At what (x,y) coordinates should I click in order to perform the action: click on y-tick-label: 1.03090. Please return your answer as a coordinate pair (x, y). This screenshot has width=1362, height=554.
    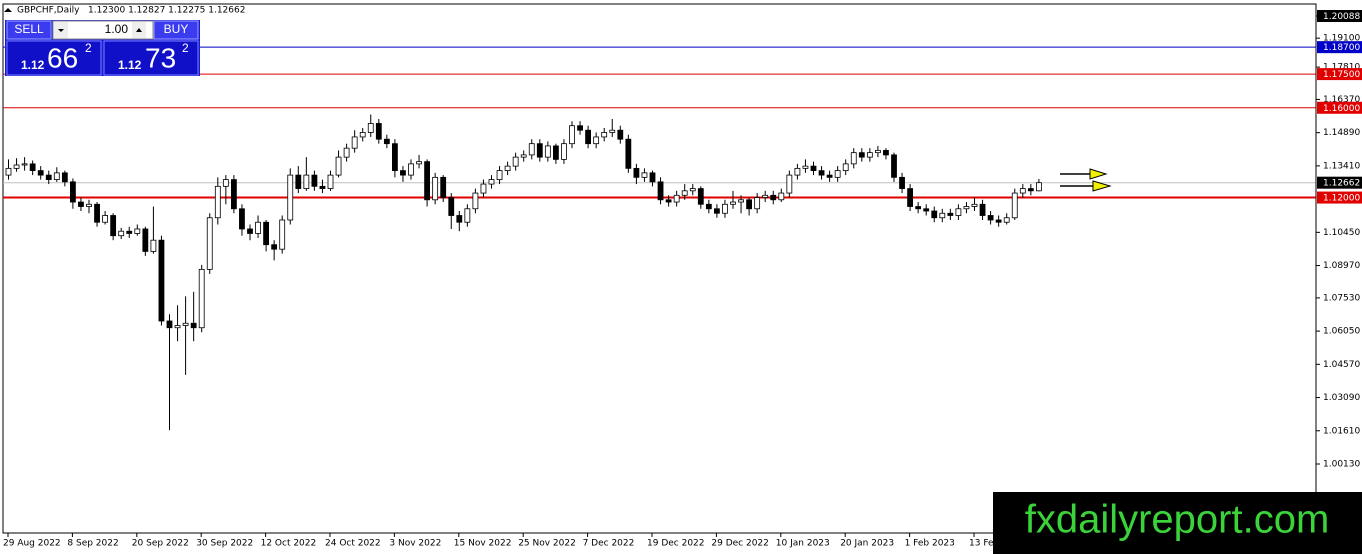
    Looking at the image, I should click on (1341, 398).